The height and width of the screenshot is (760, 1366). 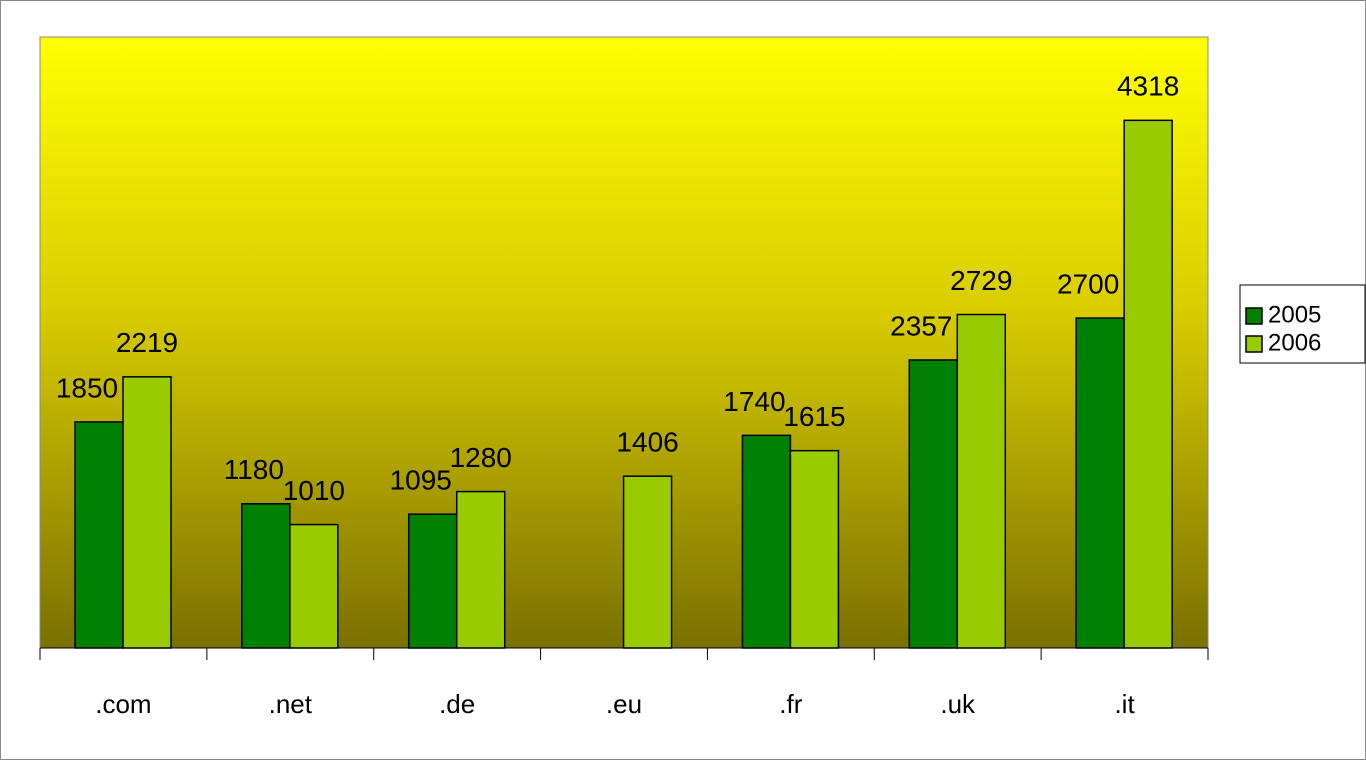 What do you see at coordinates (254, 469) in the screenshot?
I see `data-label: 1180` at bounding box center [254, 469].